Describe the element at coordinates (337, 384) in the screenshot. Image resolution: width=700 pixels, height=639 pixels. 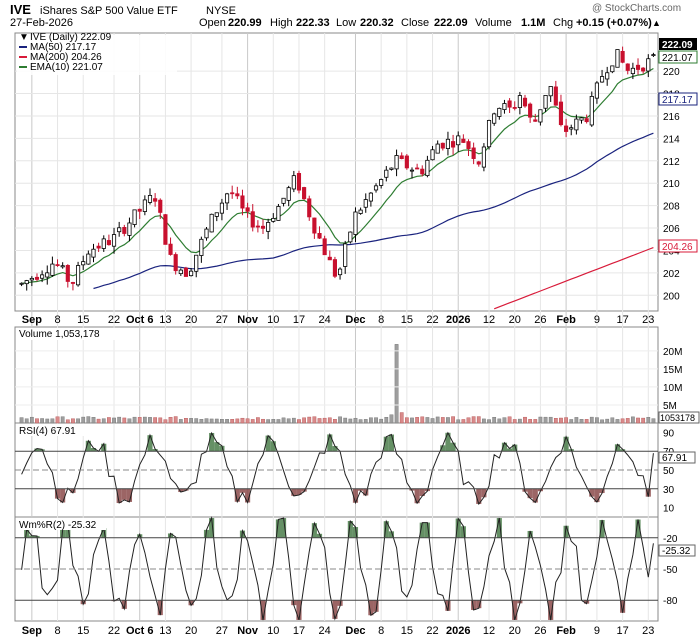
I see `volume-bars` at that location.